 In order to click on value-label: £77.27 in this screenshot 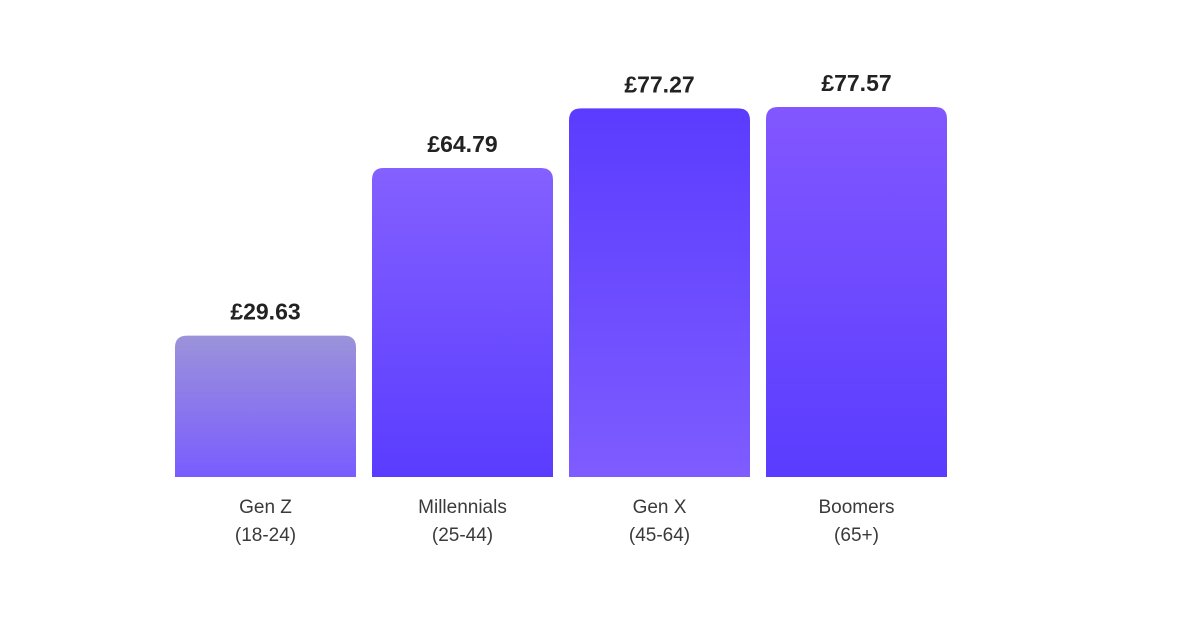, I will do `click(659, 84)`.